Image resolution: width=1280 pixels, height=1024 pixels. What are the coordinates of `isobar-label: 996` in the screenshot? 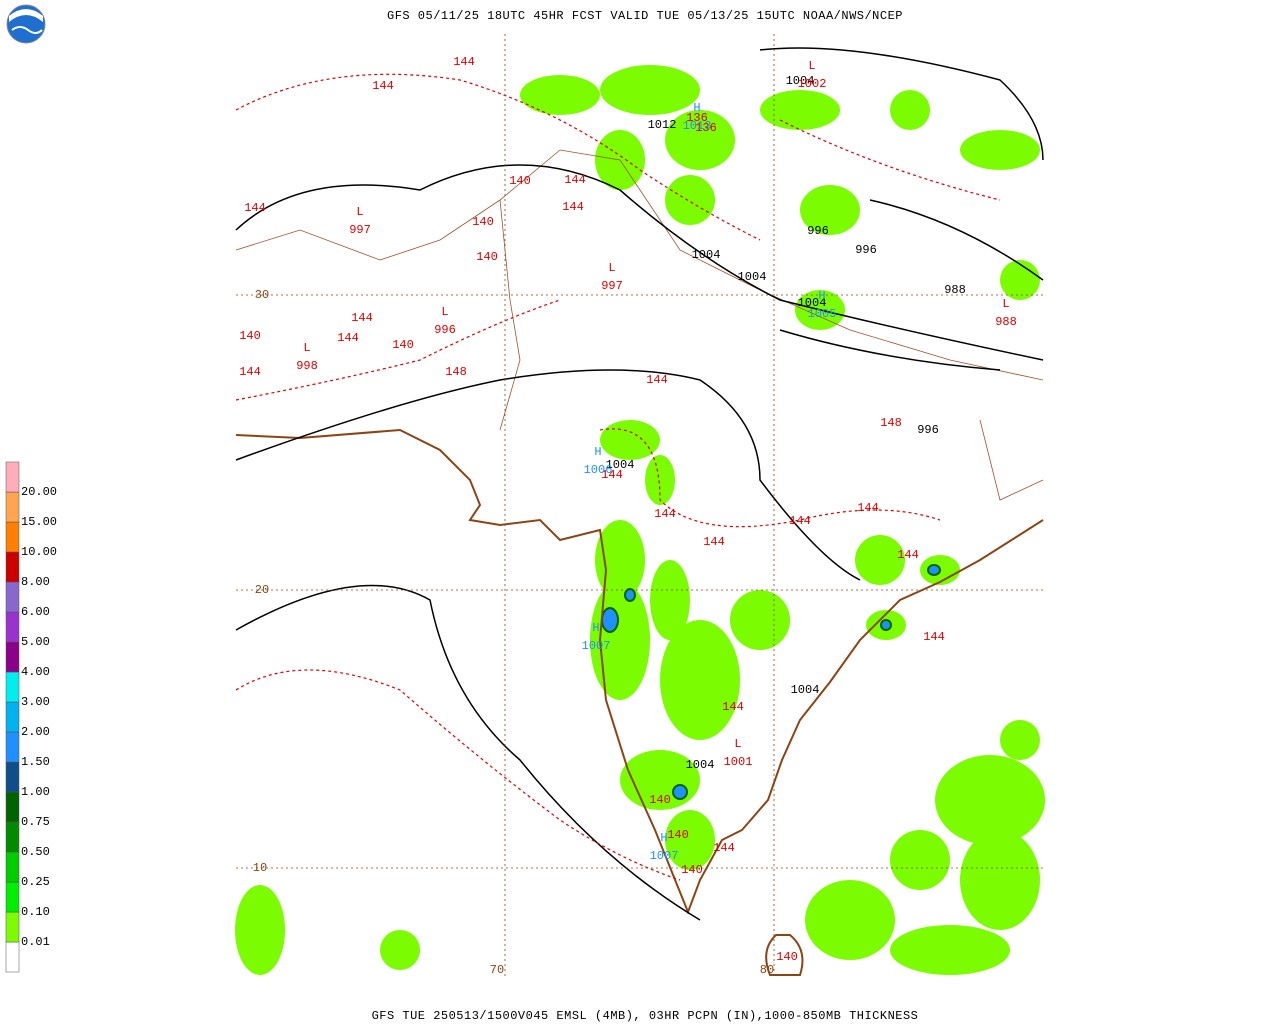 It's located at (928, 430).